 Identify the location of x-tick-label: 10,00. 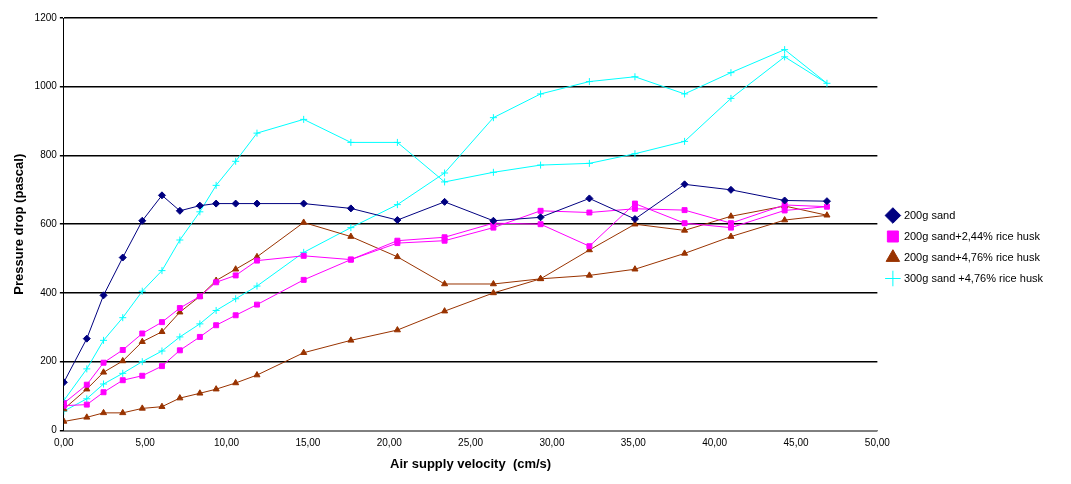
(227, 443).